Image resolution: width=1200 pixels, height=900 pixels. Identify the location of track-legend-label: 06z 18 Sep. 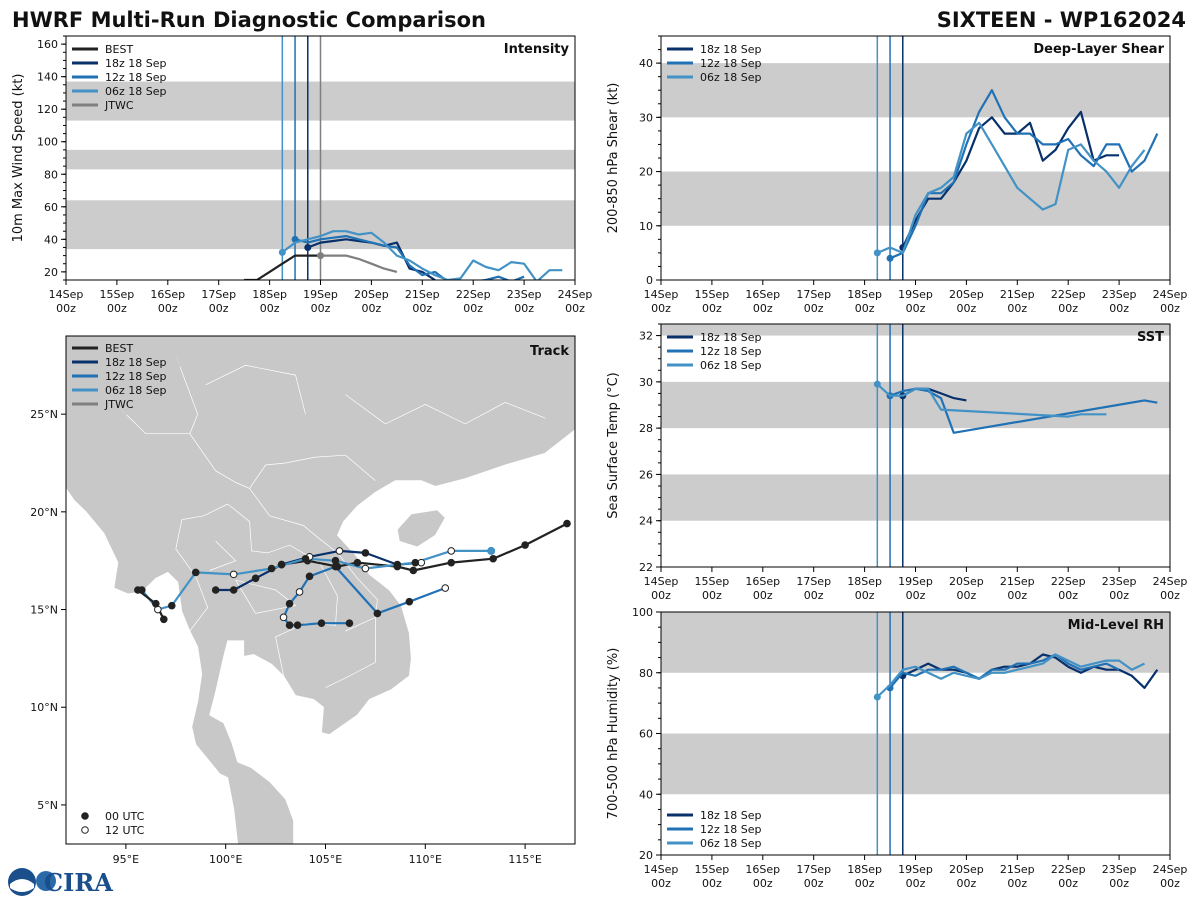
(136, 390).